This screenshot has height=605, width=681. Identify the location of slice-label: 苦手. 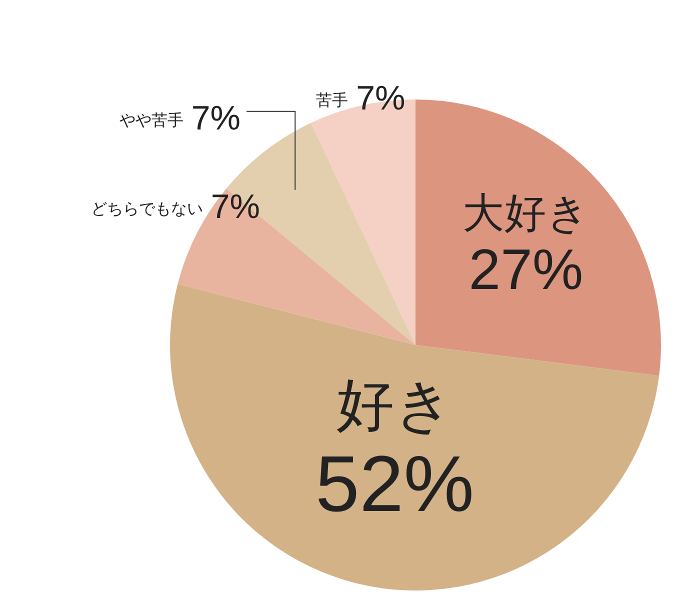
(332, 101).